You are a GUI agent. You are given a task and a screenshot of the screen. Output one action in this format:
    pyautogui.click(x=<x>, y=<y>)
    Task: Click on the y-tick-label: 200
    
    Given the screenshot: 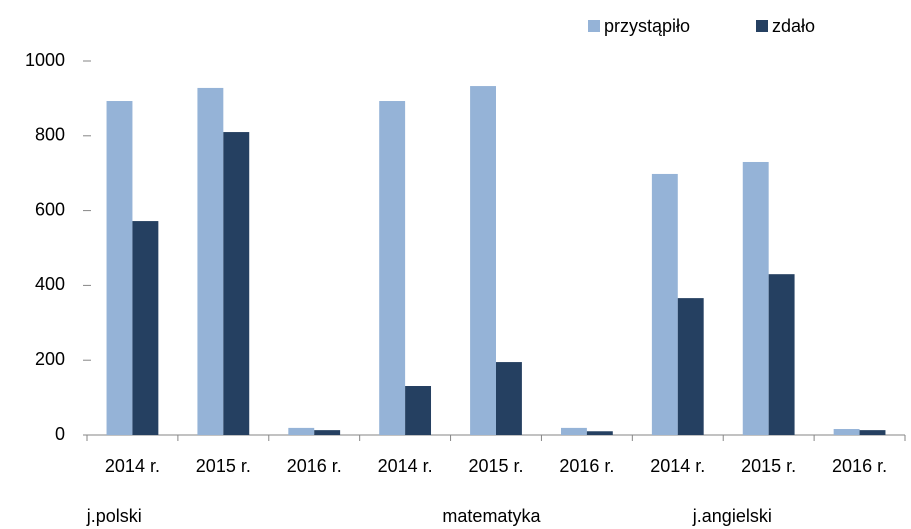 What is the action you would take?
    pyautogui.click(x=50, y=359)
    